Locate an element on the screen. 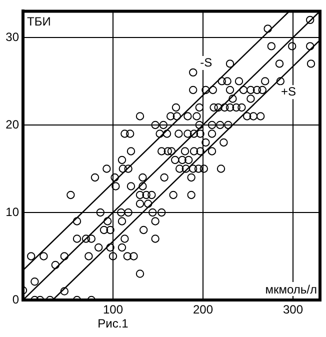  series-label: -S is located at coordinates (206, 62).